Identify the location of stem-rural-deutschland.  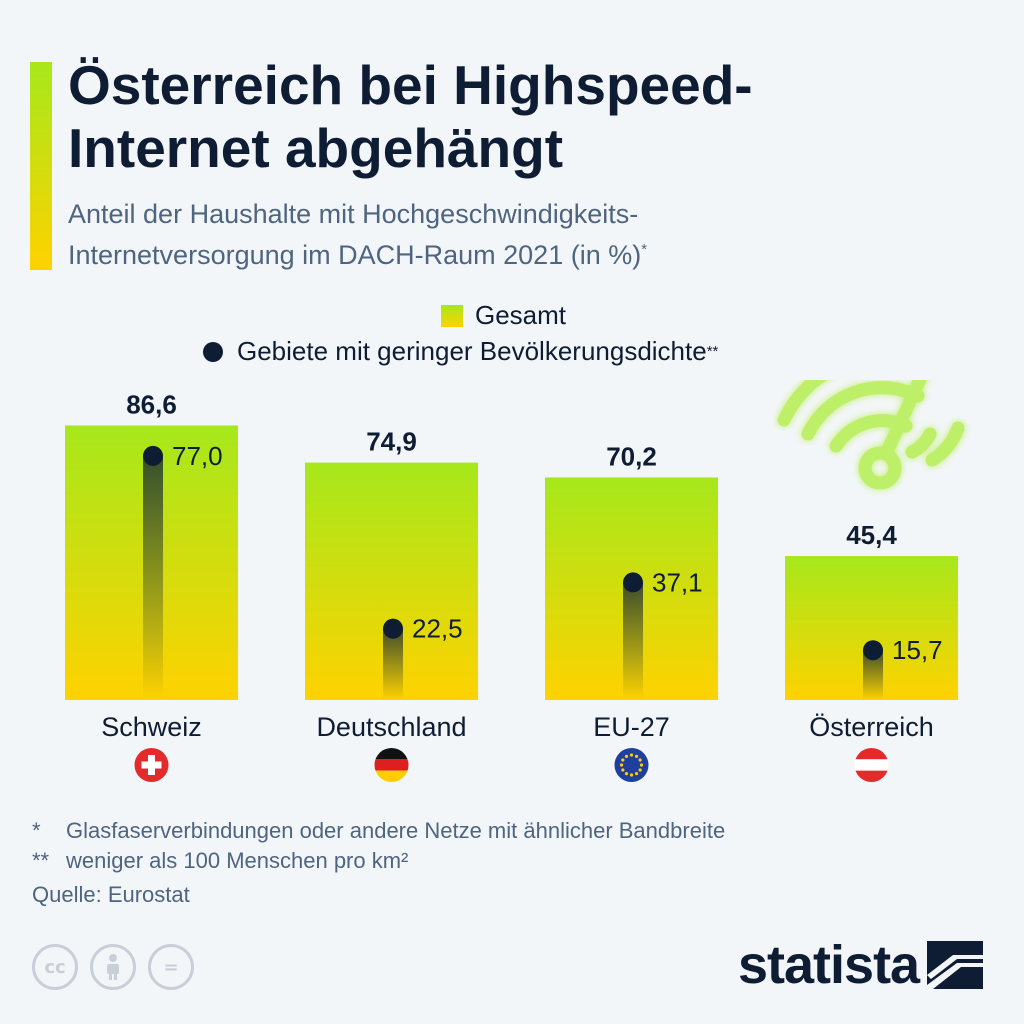
(393, 664).